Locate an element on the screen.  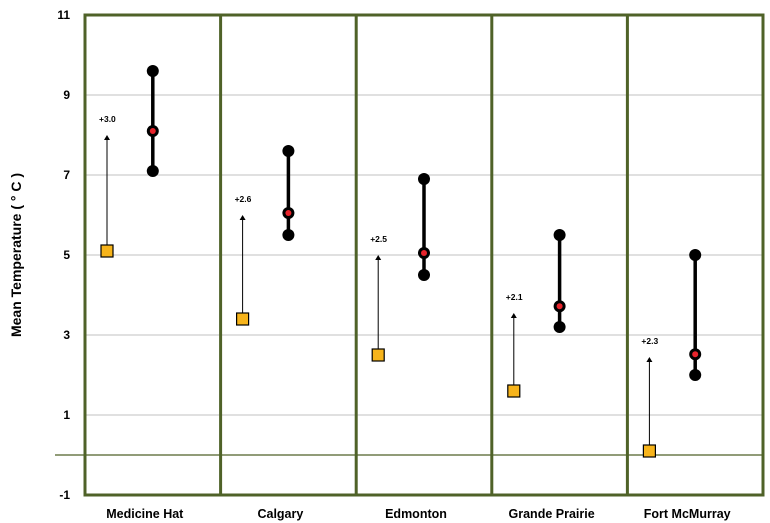
annotation-label: +2.5 is located at coordinates (378, 239).